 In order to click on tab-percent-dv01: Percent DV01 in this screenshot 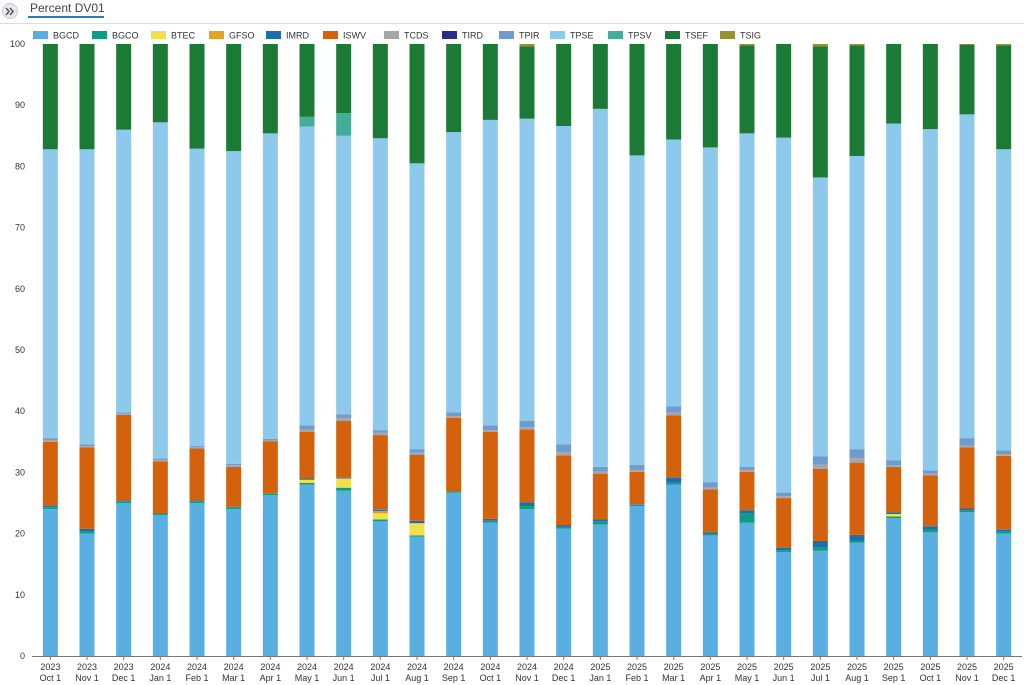, I will do `click(67, 8)`.